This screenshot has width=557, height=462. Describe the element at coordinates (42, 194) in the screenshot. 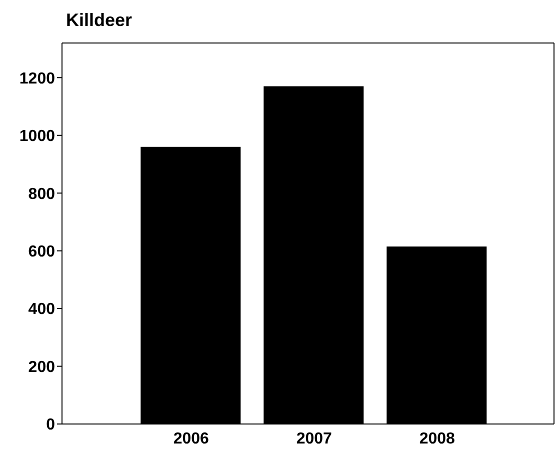

I see `y-tick-label: 800` at that location.